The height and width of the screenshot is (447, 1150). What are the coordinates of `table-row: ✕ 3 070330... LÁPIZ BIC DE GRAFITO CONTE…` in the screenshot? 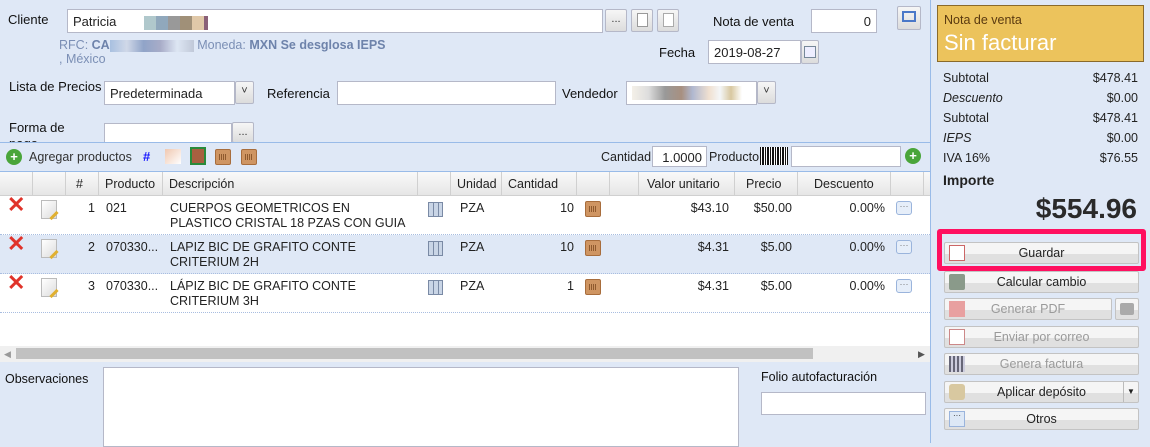 It's located at (465, 291).